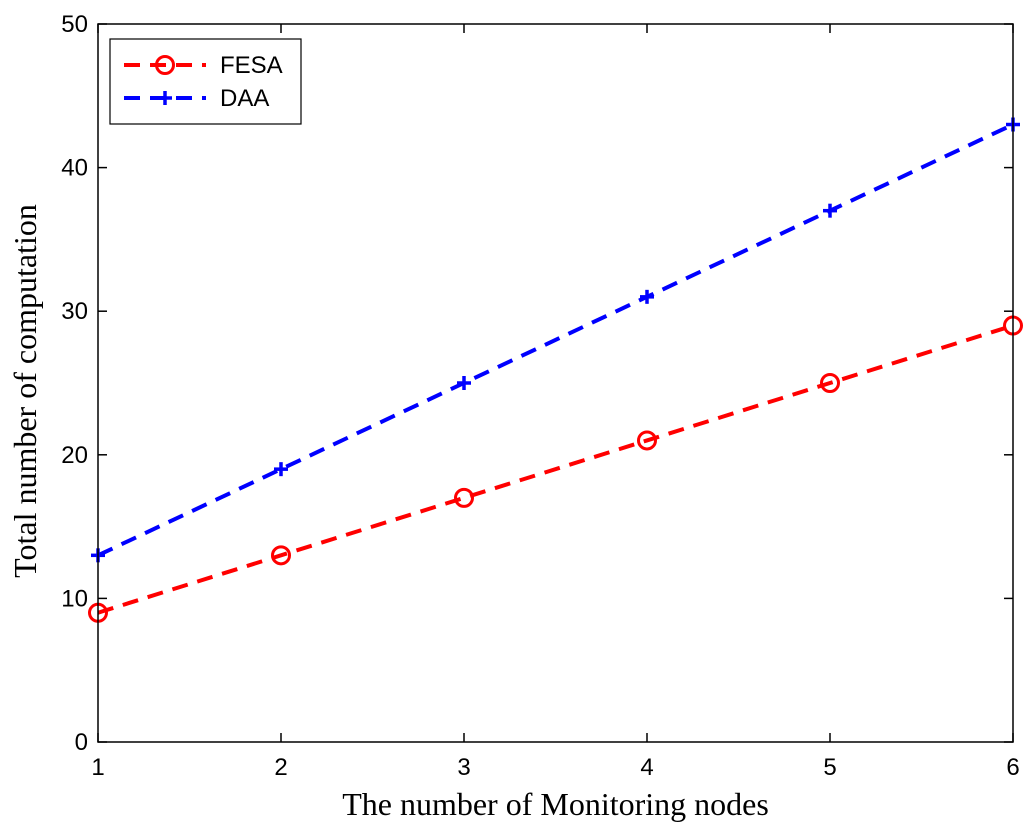 The image size is (1024, 840). Describe the element at coordinates (81, 742) in the screenshot. I see `y-tick-label: 0` at that location.